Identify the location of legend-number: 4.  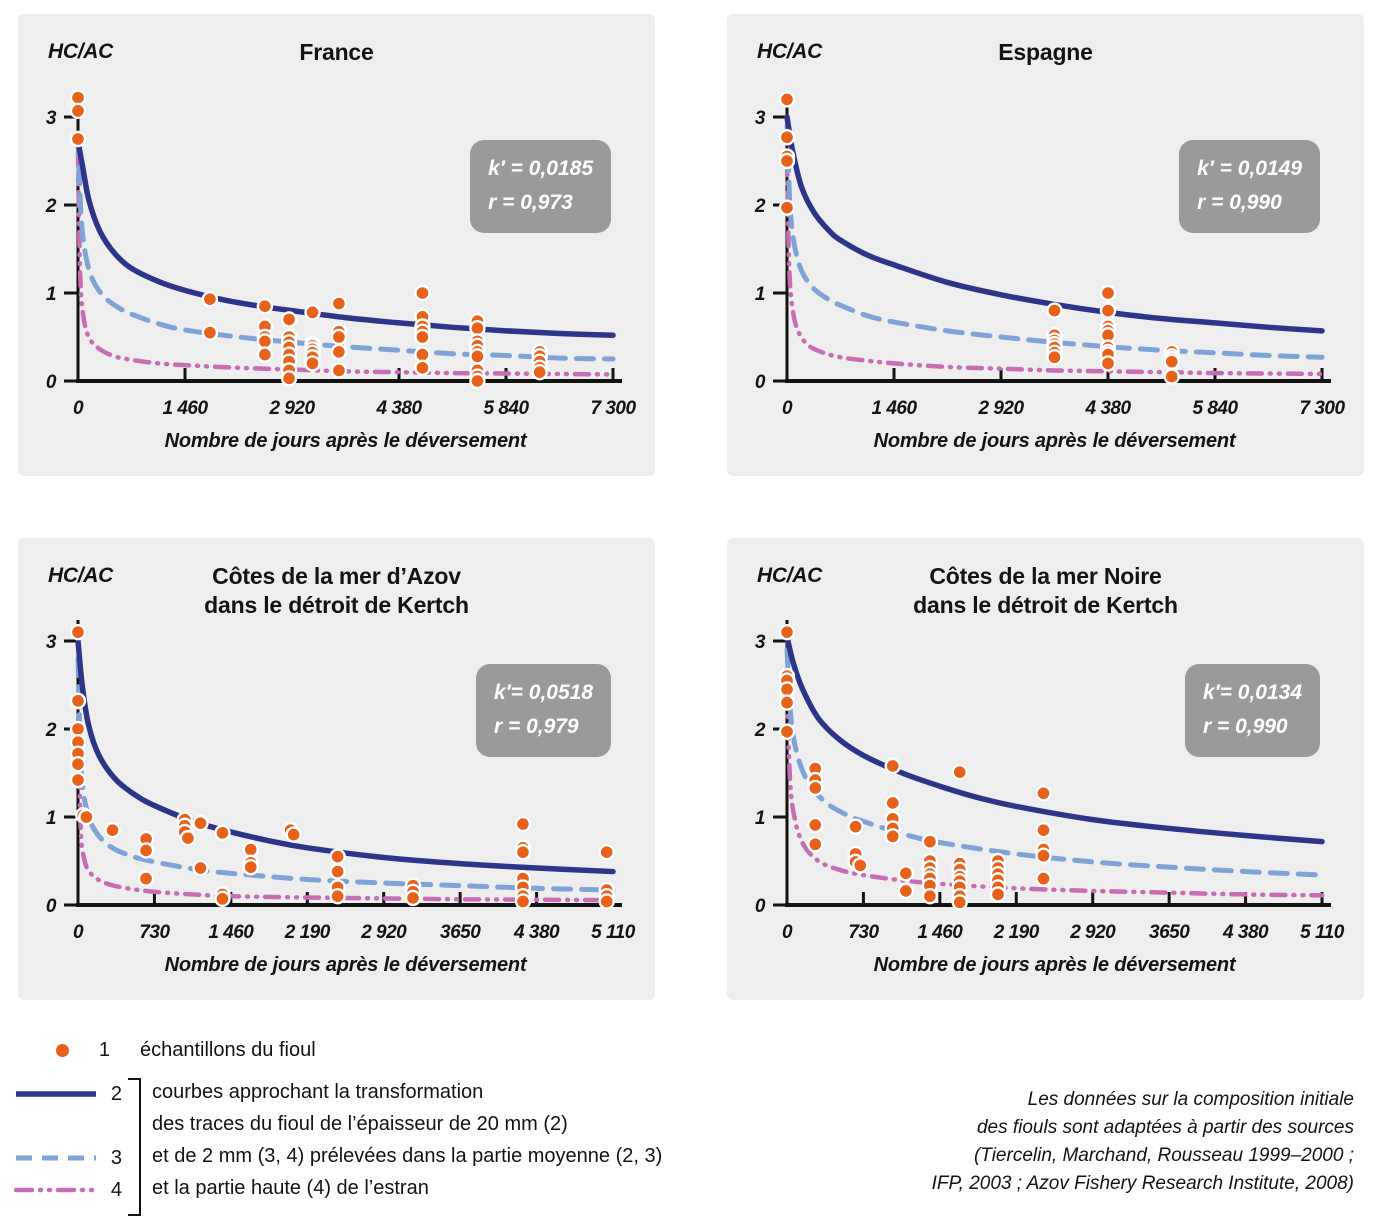
(116, 1190).